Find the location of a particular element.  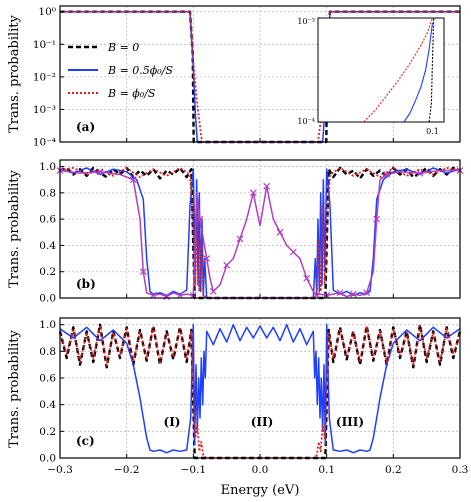

panel-label-a: (a) is located at coordinates (85, 127).